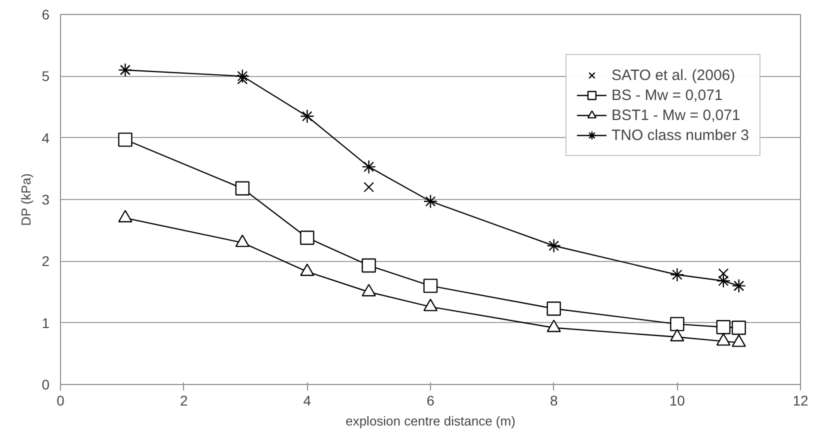  What do you see at coordinates (673, 75) in the screenshot?
I see `legend-label: SATO et al. (2006)` at bounding box center [673, 75].